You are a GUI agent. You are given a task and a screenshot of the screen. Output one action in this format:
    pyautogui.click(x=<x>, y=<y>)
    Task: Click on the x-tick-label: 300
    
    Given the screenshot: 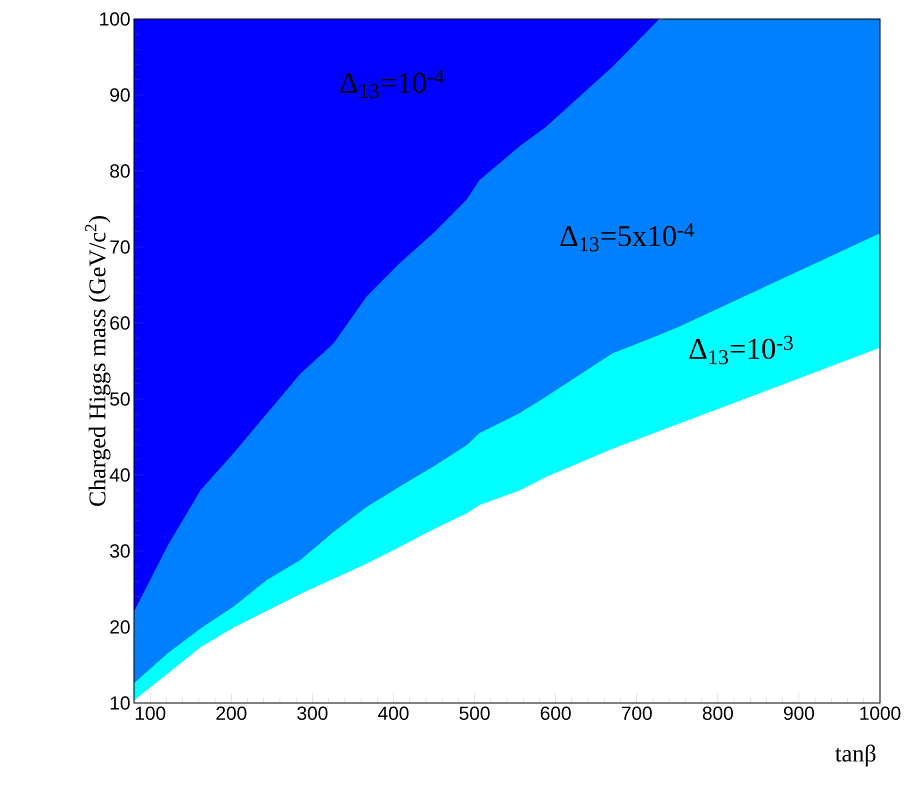 What is the action you would take?
    pyautogui.click(x=312, y=713)
    